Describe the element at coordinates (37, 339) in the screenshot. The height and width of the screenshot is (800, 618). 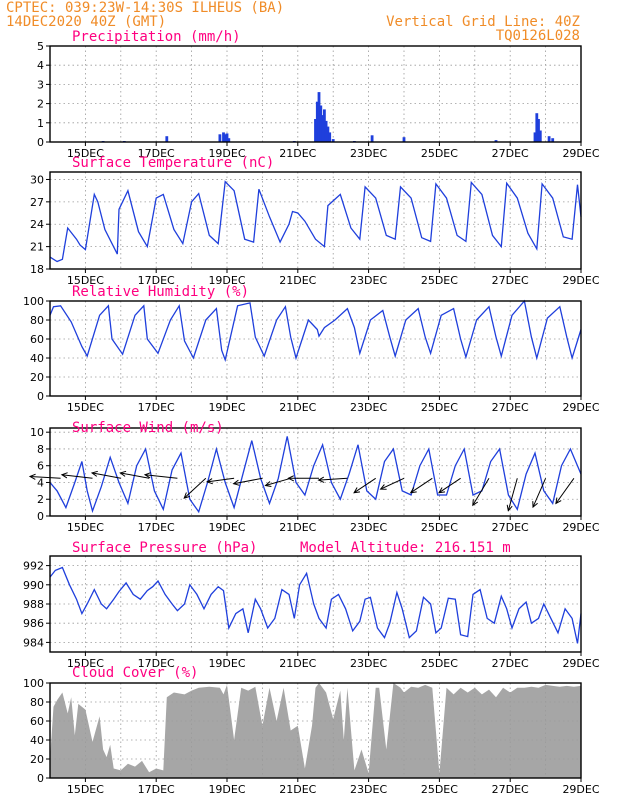
I see `rh-ytick-label: 60` at that location.